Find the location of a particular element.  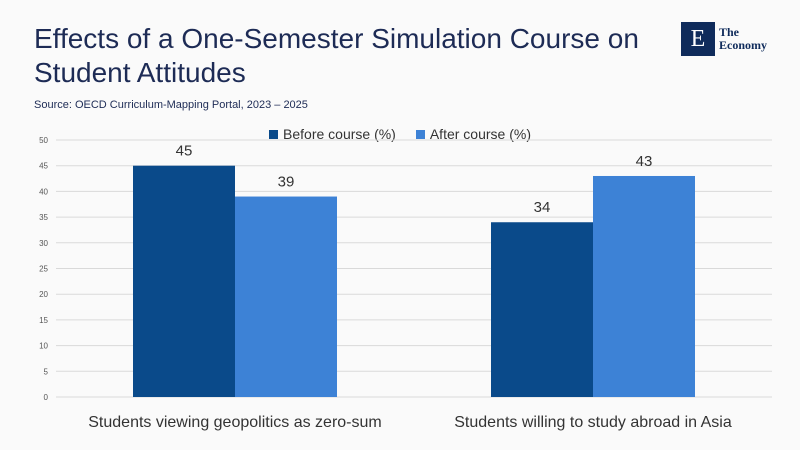

y-tick-label: 50 is located at coordinates (43, 140).